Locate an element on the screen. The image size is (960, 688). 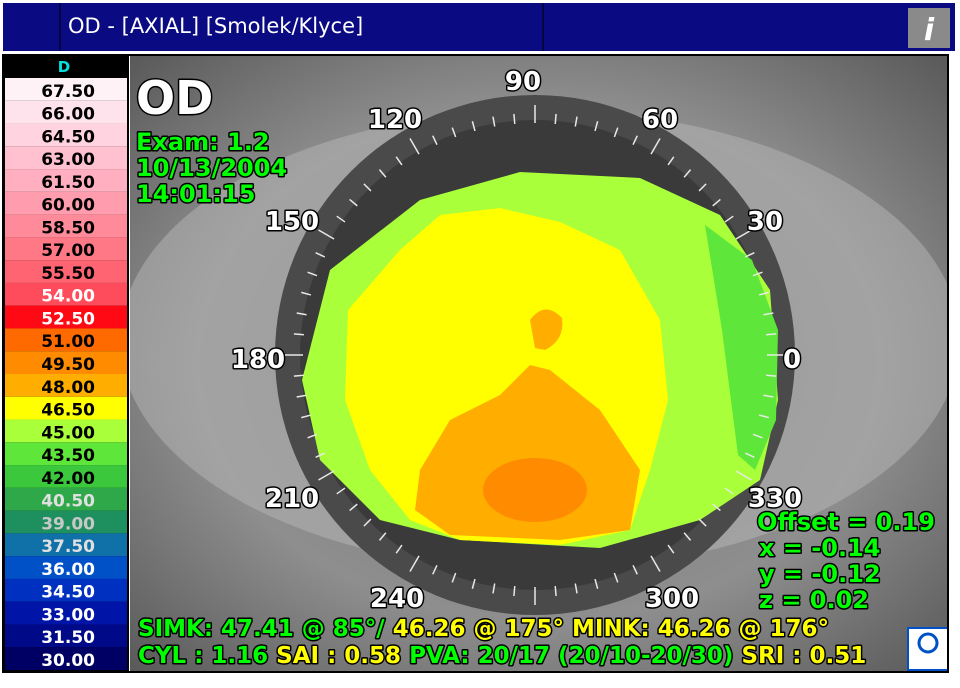
angle-label: 300 is located at coordinates (672, 599).